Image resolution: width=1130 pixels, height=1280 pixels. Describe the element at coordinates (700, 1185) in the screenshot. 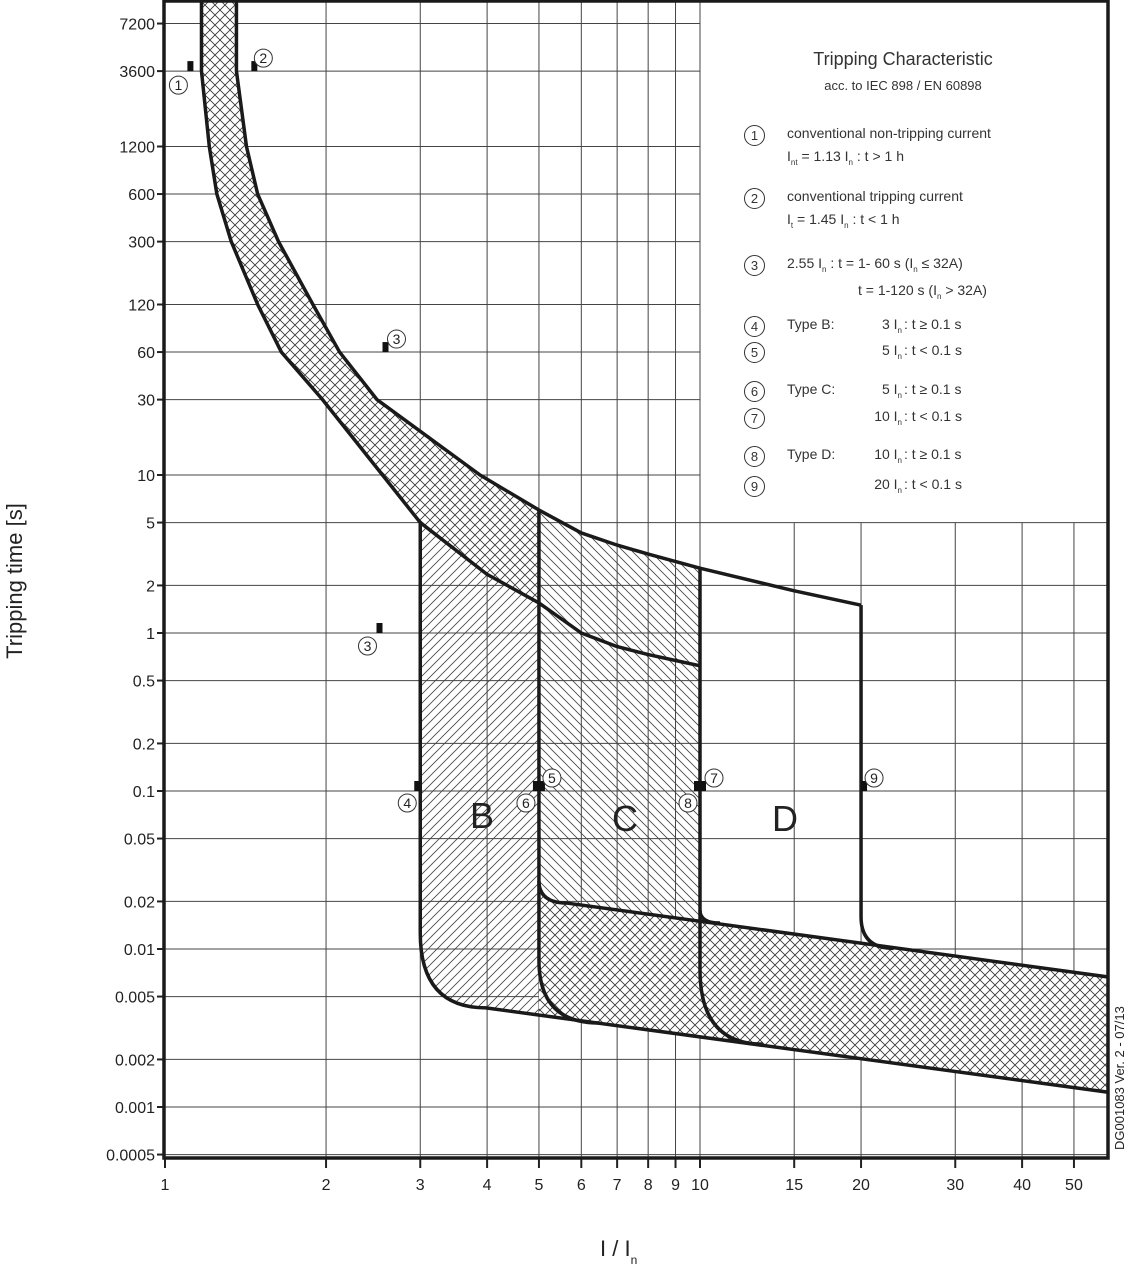

I see `x-tick-label: 10` at that location.